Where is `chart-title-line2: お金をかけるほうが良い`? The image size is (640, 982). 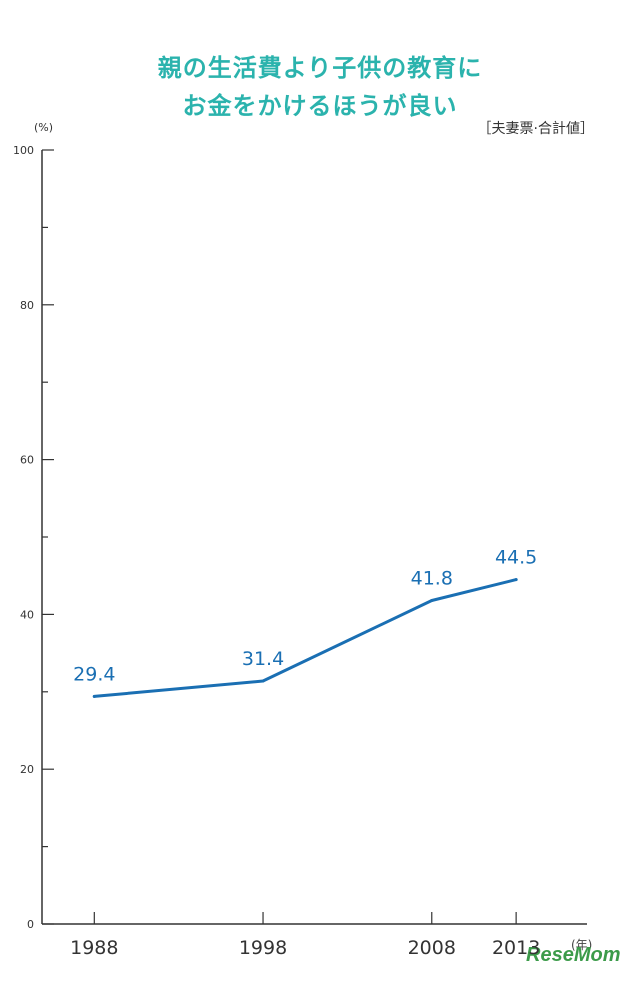 chart-title-line2: お金をかけるほうが良い is located at coordinates (320, 106).